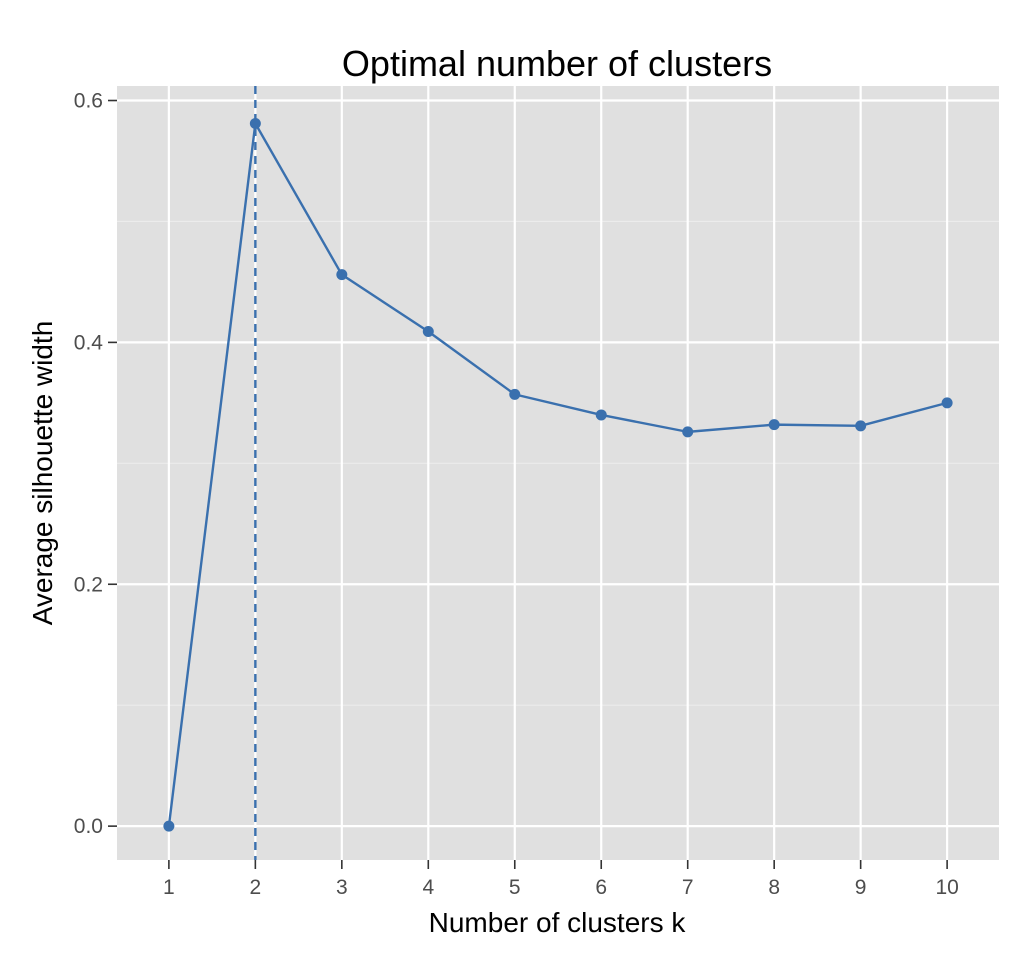  I want to click on y-axis-label: Average silhouette width, so click(42, 473).